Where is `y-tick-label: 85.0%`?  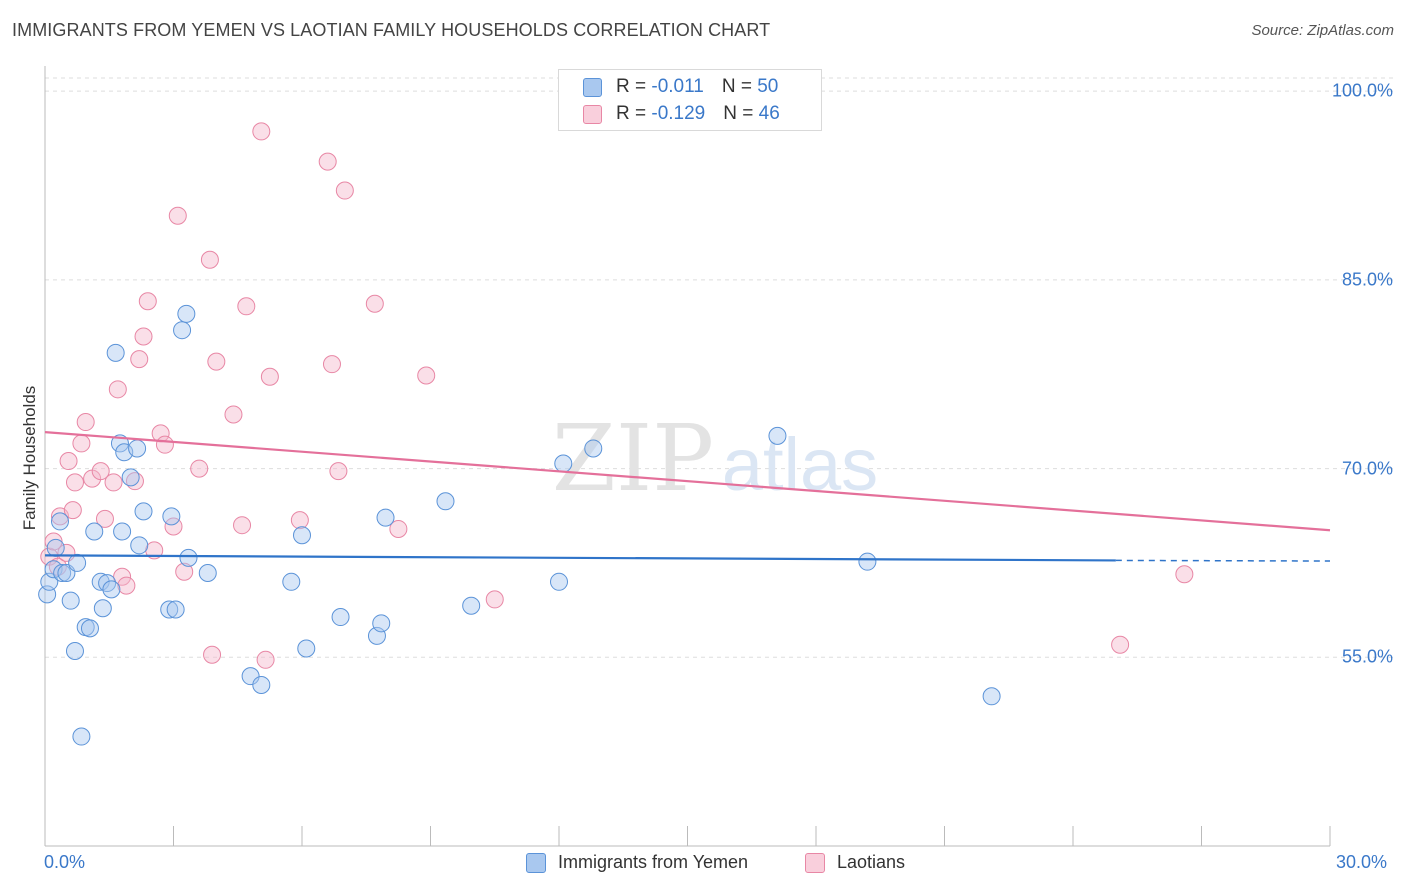
y-tick-label: 85.0% is located at coordinates (1367, 279).